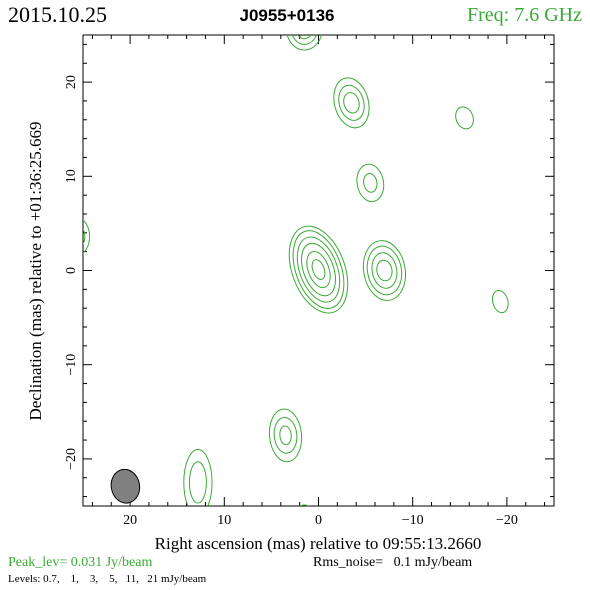 The image size is (590, 590). I want to click on y-tick-label: 10, so click(71, 176).